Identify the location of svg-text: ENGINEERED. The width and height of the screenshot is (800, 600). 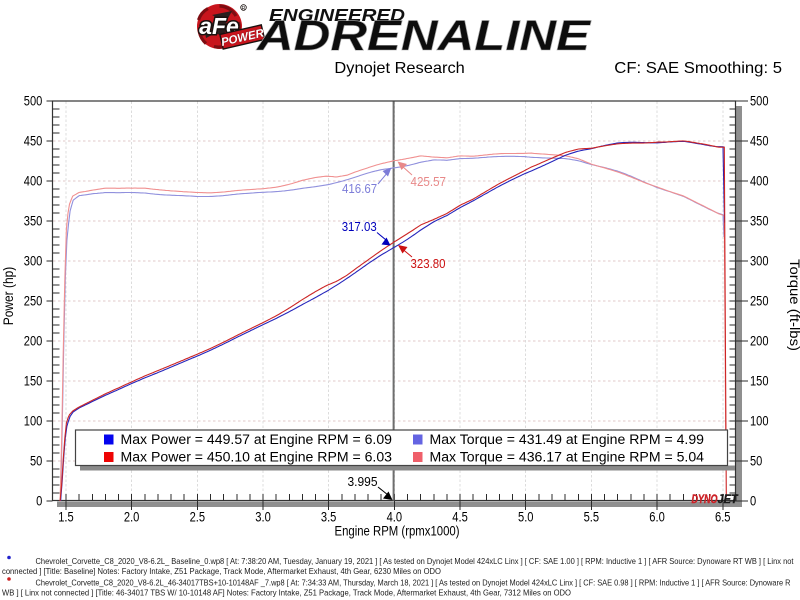
(337, 15).